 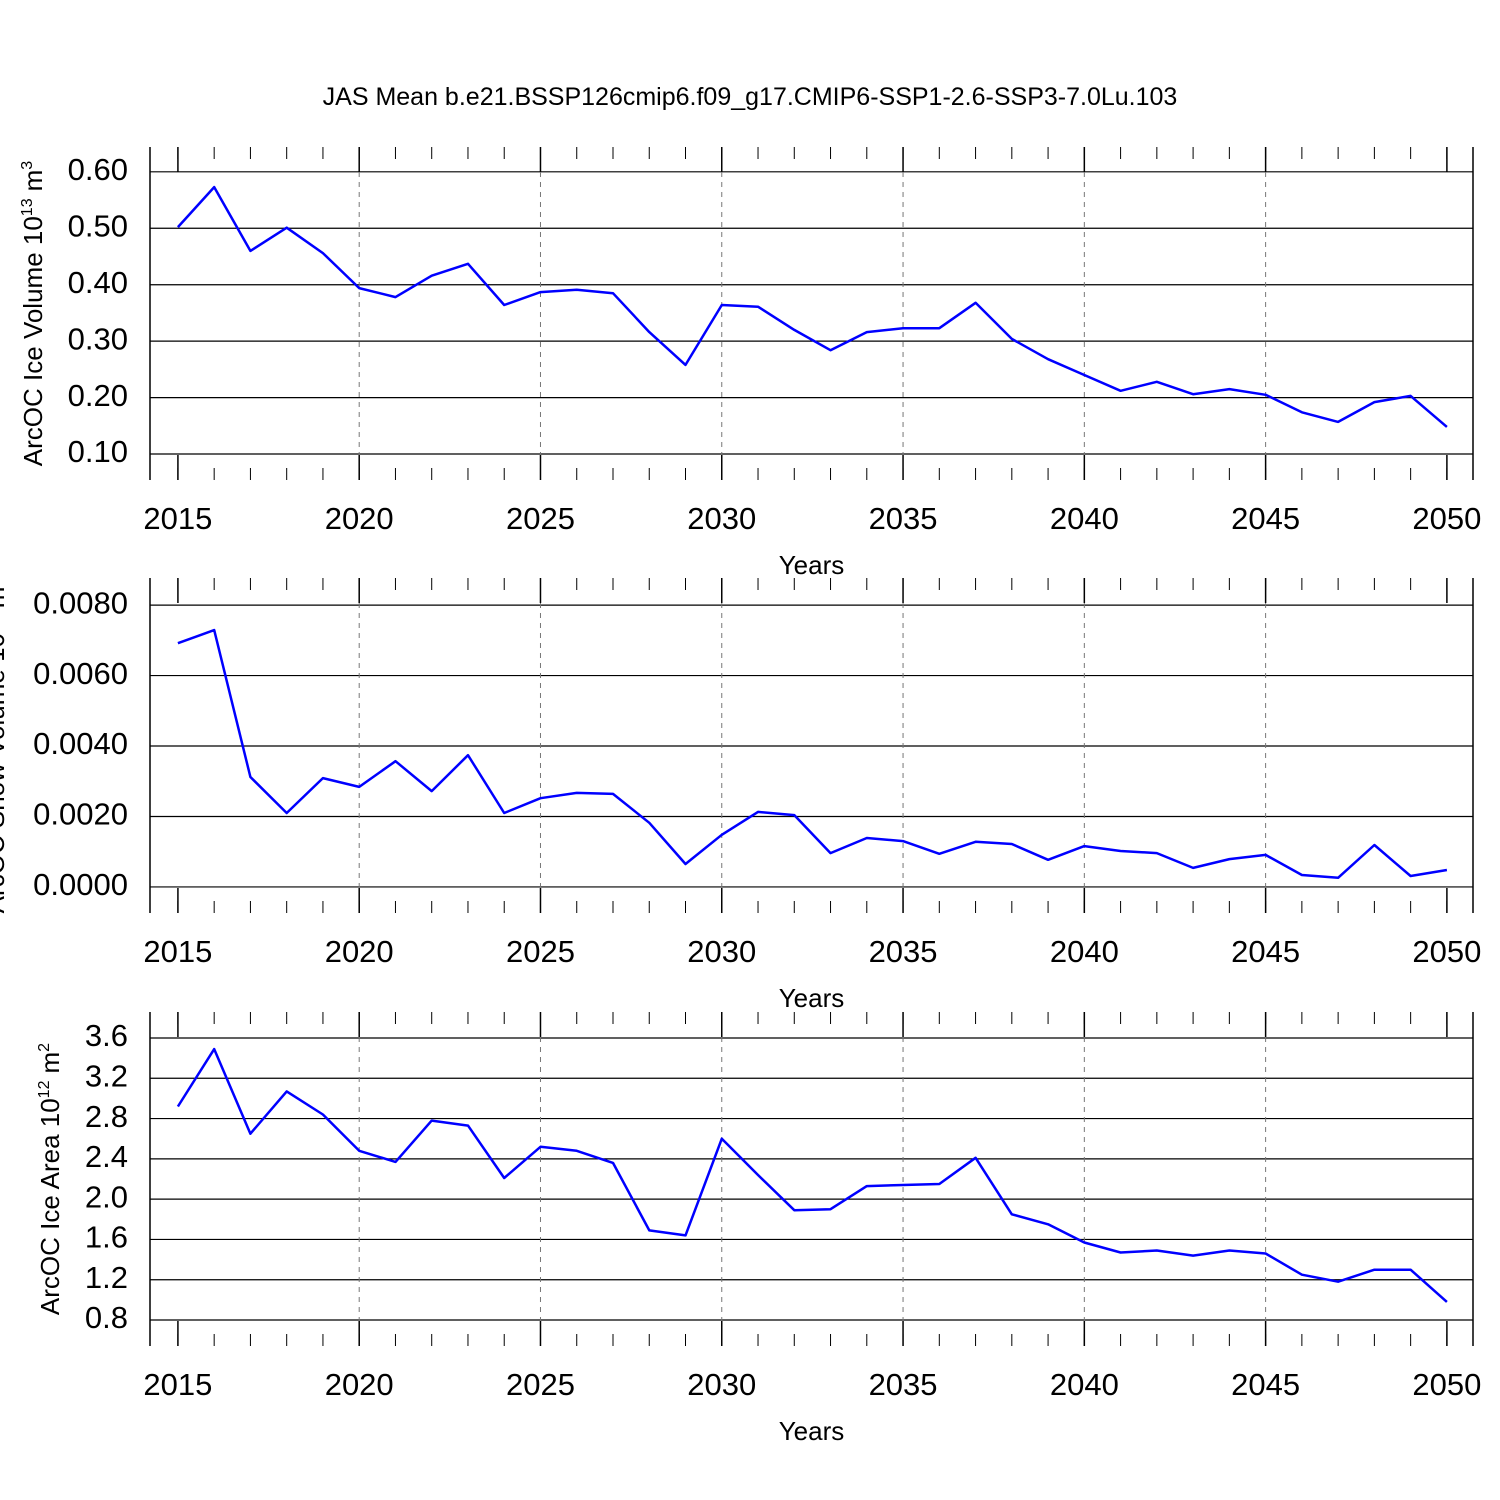 What do you see at coordinates (98, 338) in the screenshot?
I see `y-tick-label: 0.30` at bounding box center [98, 338].